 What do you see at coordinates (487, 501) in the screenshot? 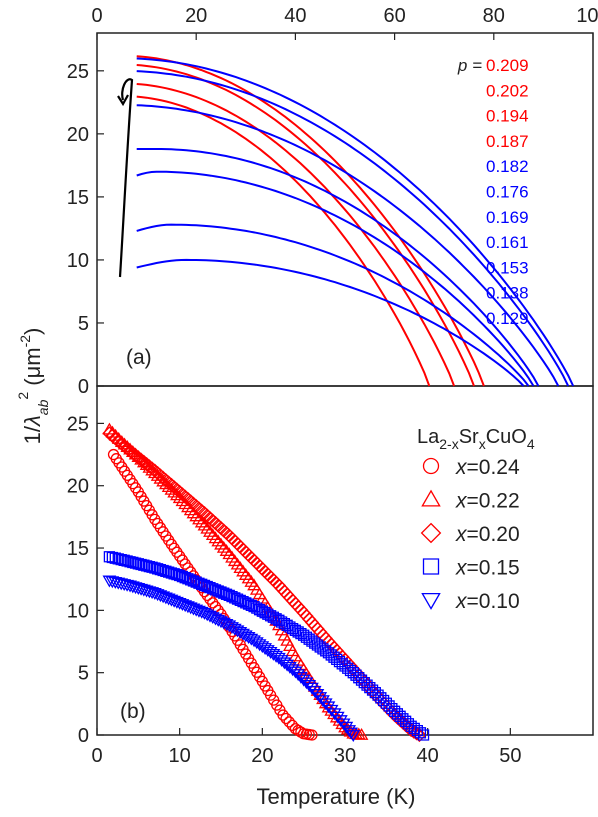
I see `legend-series-label: x=0.22` at bounding box center [487, 501].